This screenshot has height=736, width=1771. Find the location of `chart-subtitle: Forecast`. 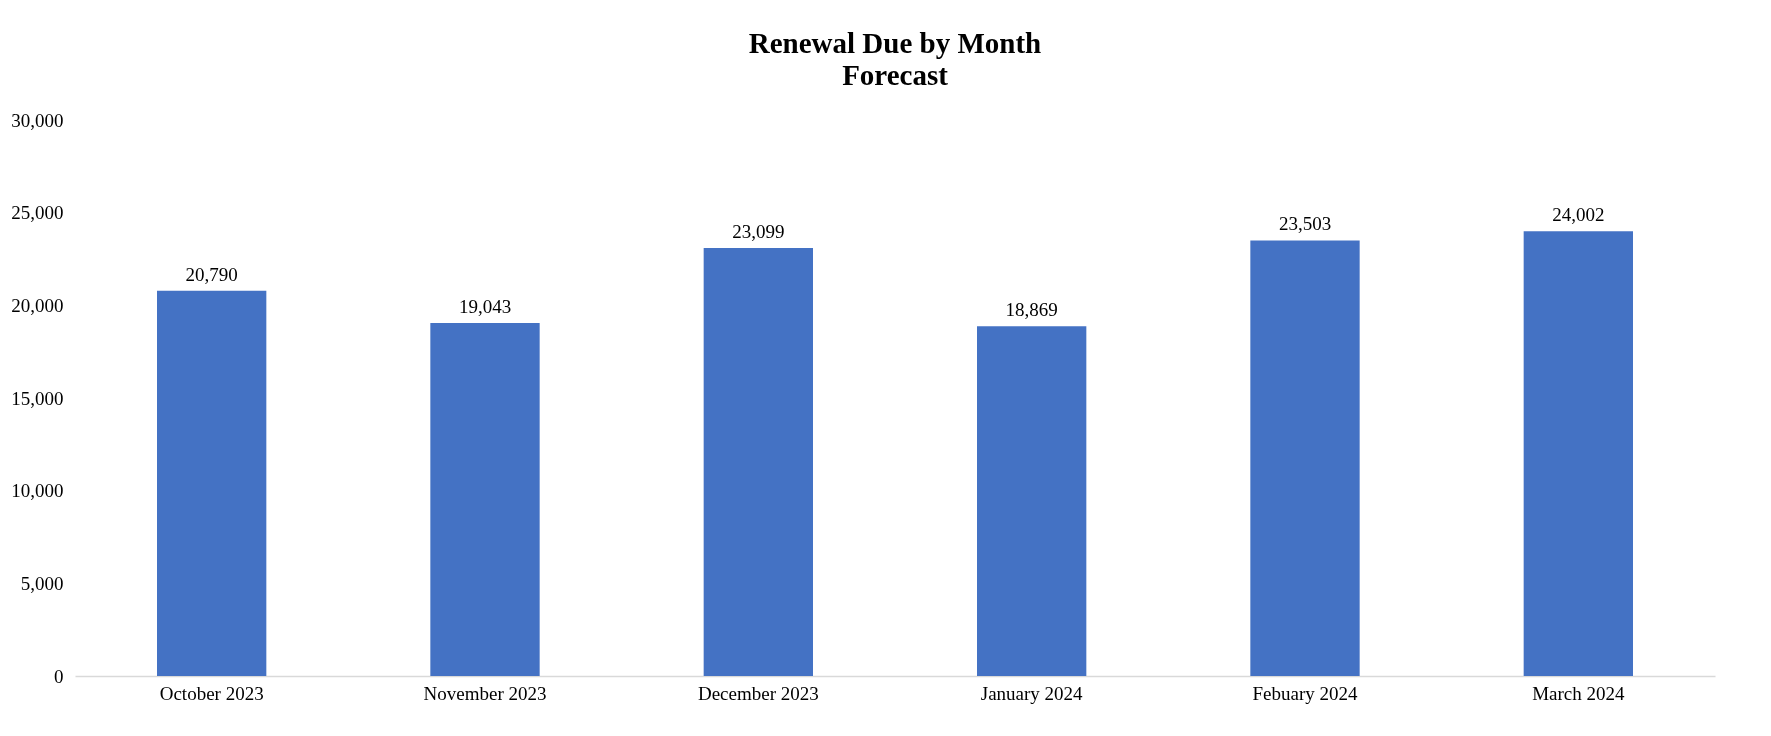

chart-subtitle: Forecast is located at coordinates (895, 75).